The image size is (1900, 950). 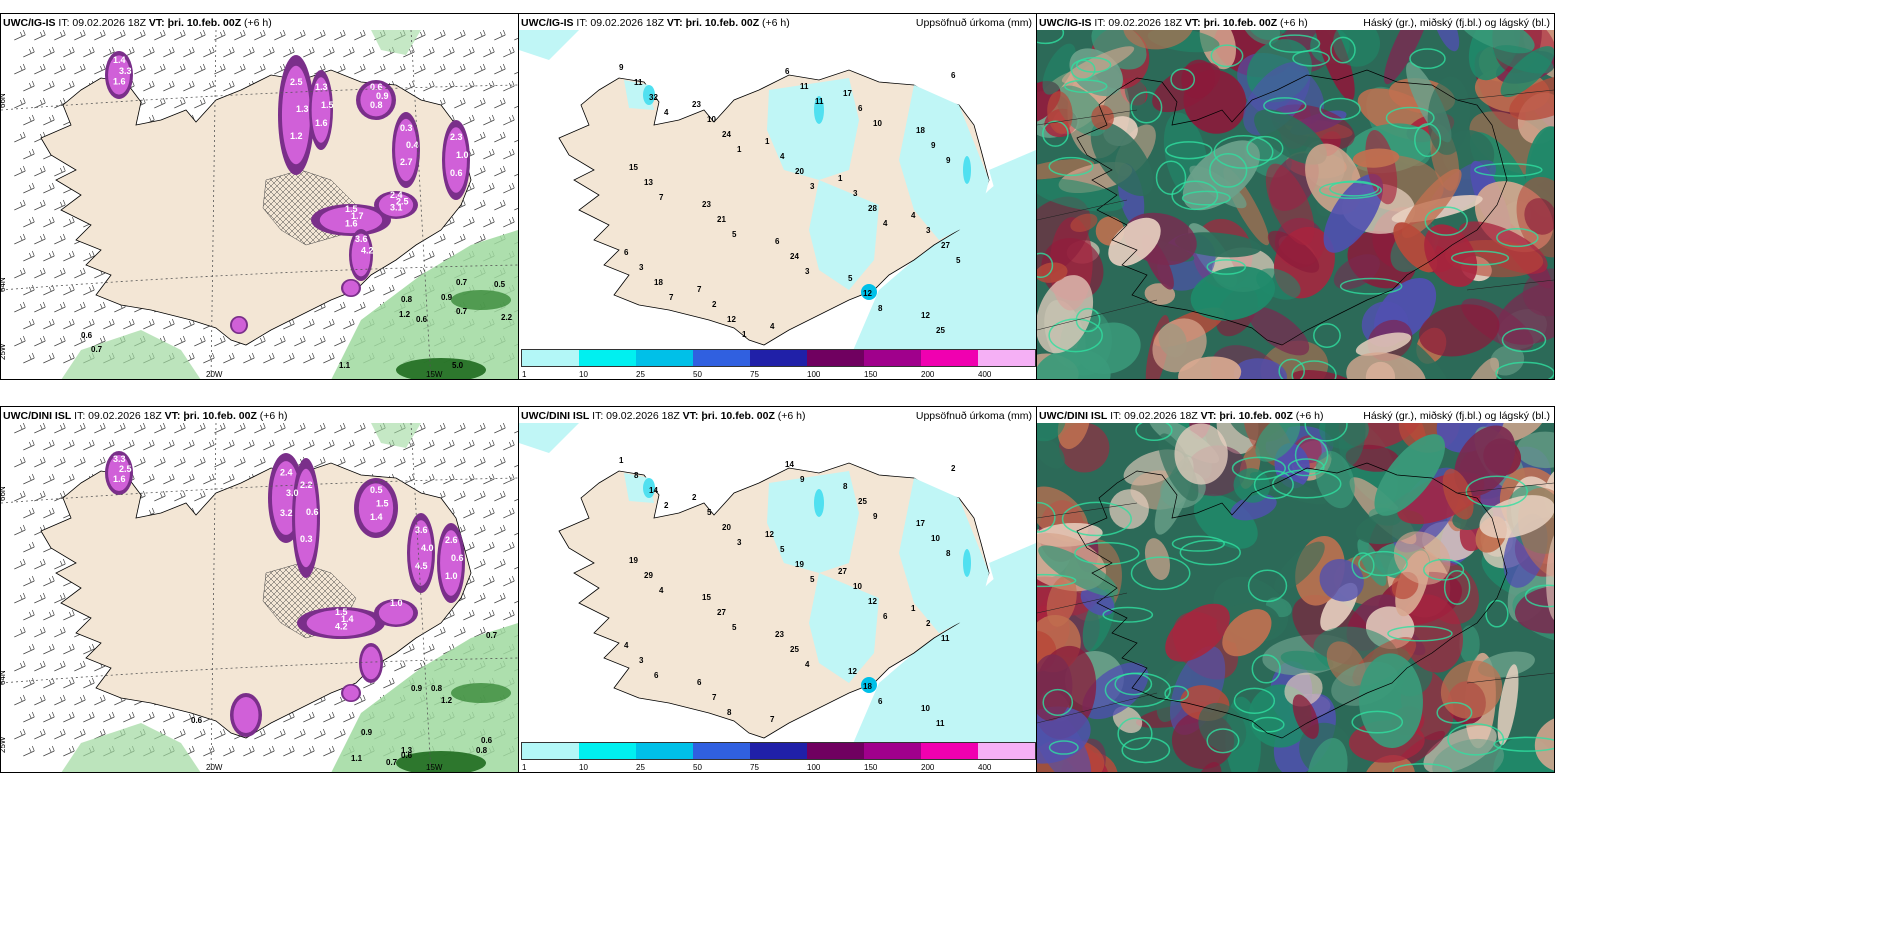 What do you see at coordinates (871, 767) in the screenshot?
I see `colorbar-tick: 150` at bounding box center [871, 767].